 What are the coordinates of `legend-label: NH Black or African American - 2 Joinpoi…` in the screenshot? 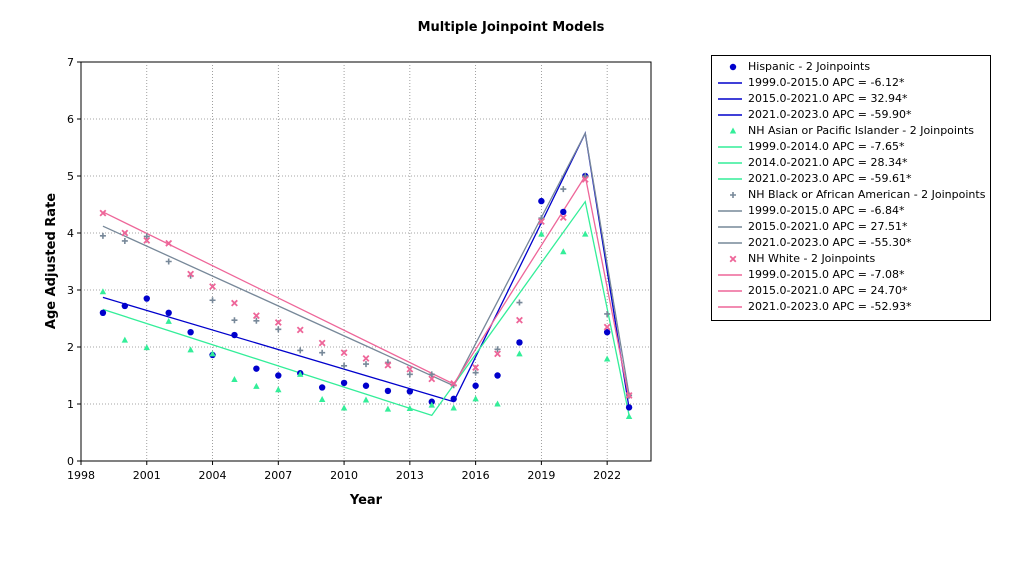 It's located at (867, 194).